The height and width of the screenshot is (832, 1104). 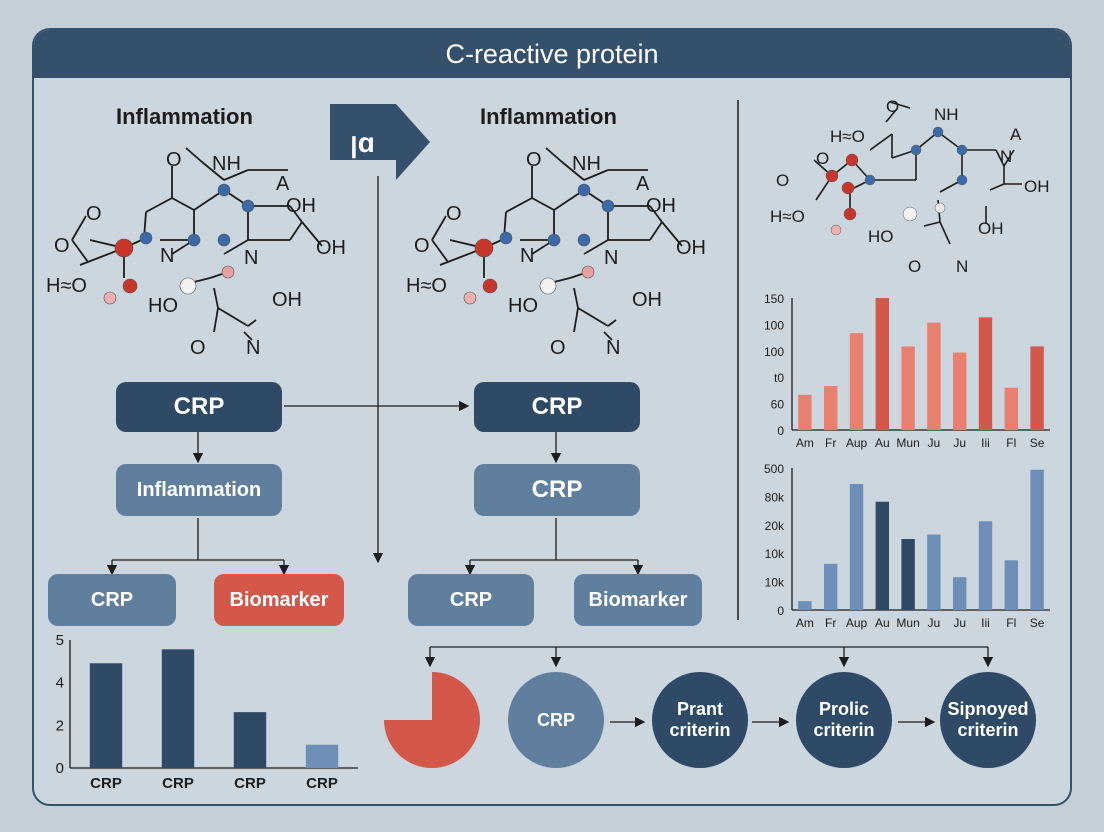 I want to click on y-tick-label: 80k, so click(x=775, y=497).